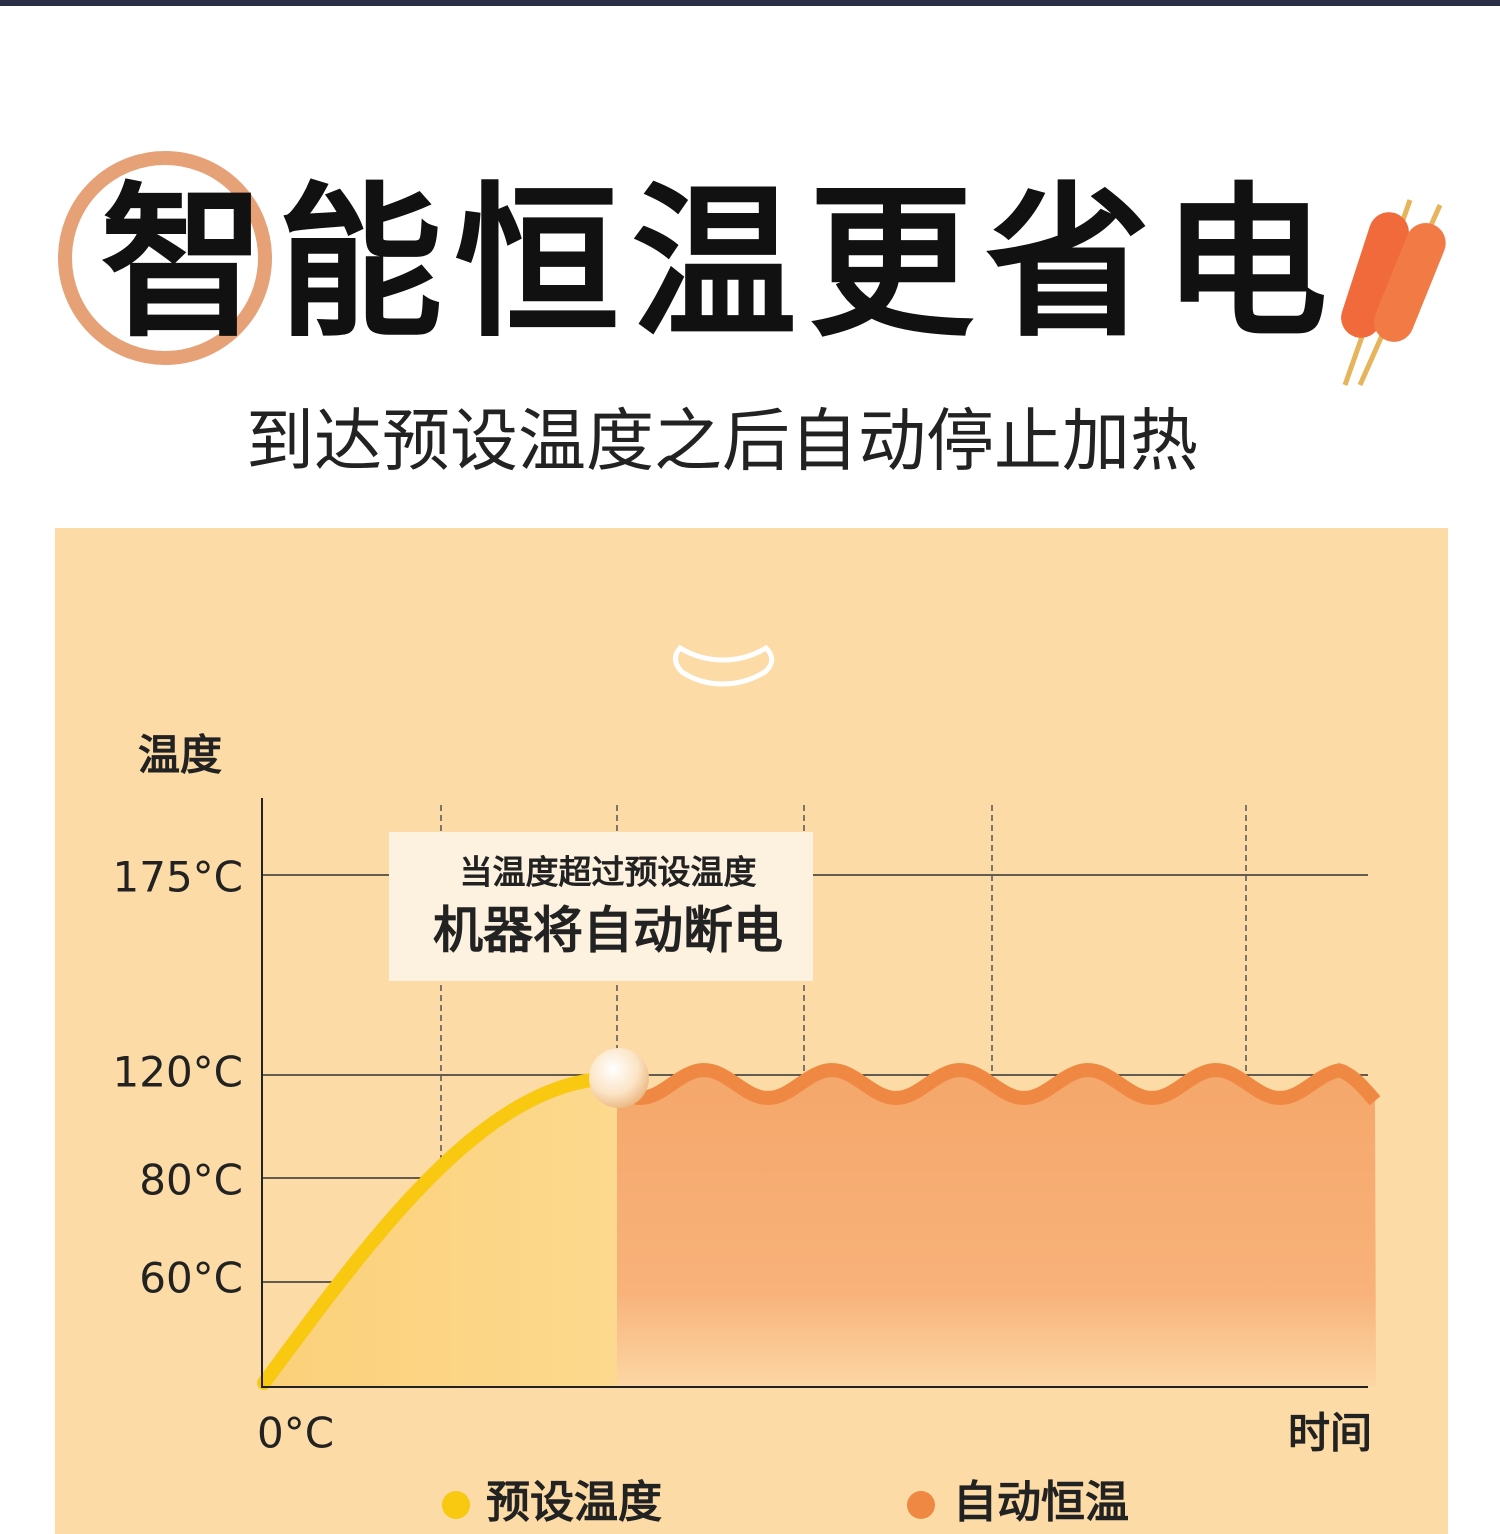 Image resolution: width=1500 pixels, height=1534 pixels. Describe the element at coordinates (191, 1180) in the screenshot. I see `y-tick-label: 80°C` at that location.